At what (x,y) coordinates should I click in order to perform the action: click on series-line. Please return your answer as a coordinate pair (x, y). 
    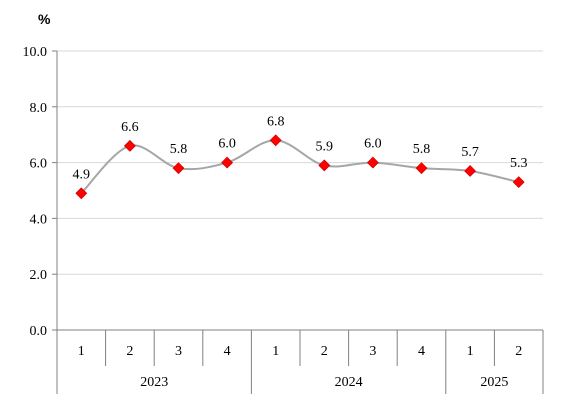
    Looking at the image, I should click on (299, 167).